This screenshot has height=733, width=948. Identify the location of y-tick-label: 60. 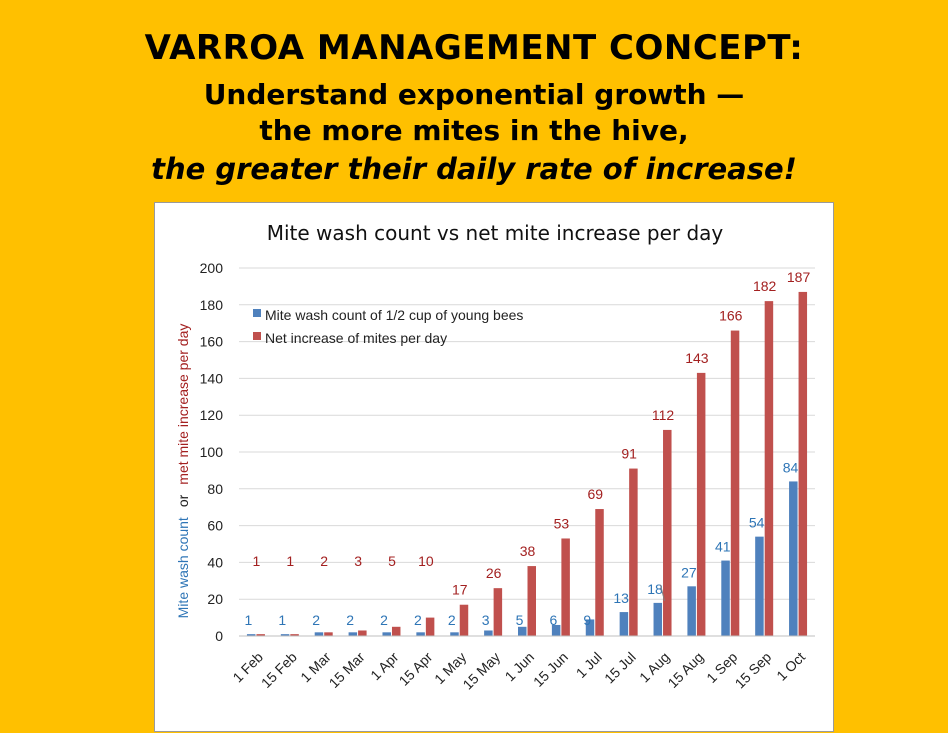
(215, 526).